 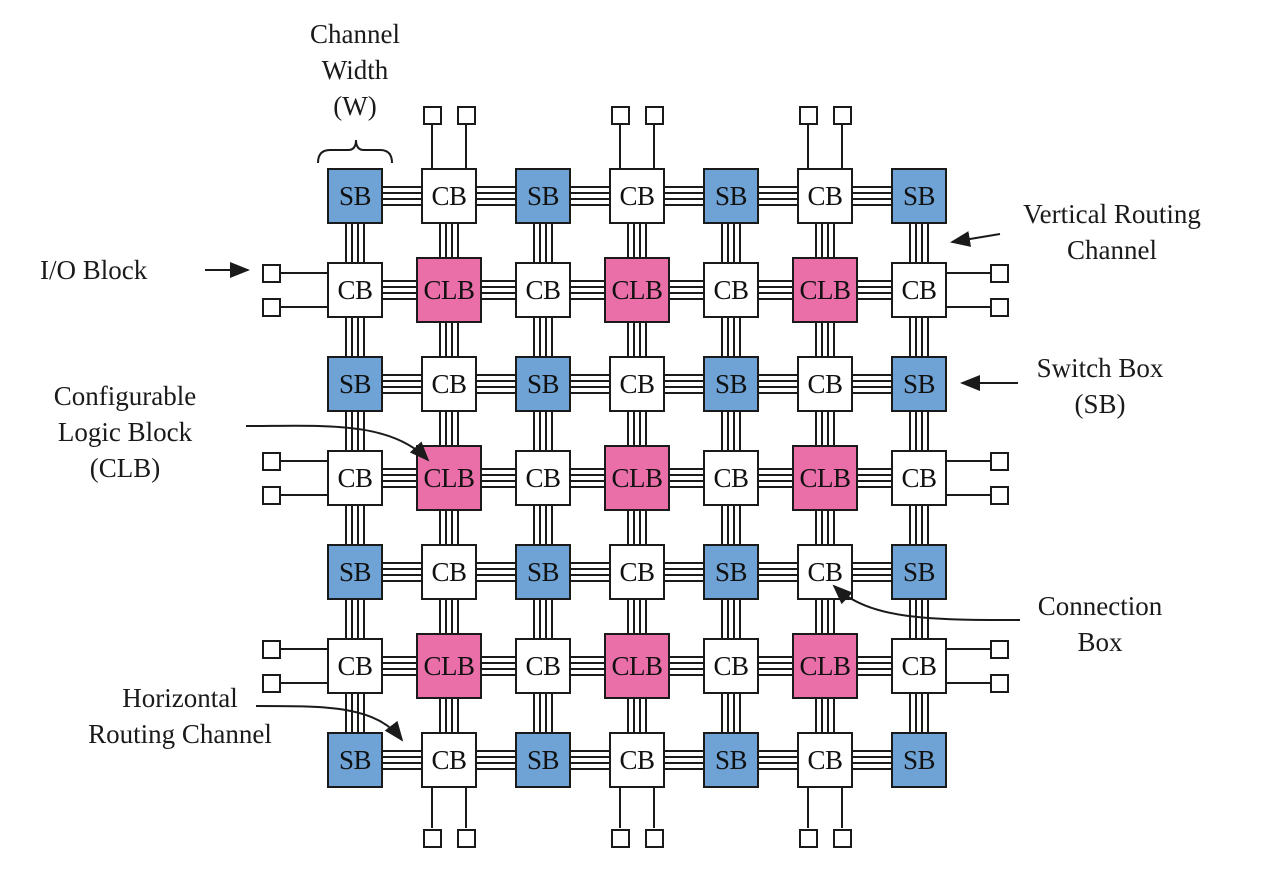 What do you see at coordinates (180, 716) in the screenshot?
I see `label-horizontal-routing-channel: Horizontal Routing Channel` at bounding box center [180, 716].